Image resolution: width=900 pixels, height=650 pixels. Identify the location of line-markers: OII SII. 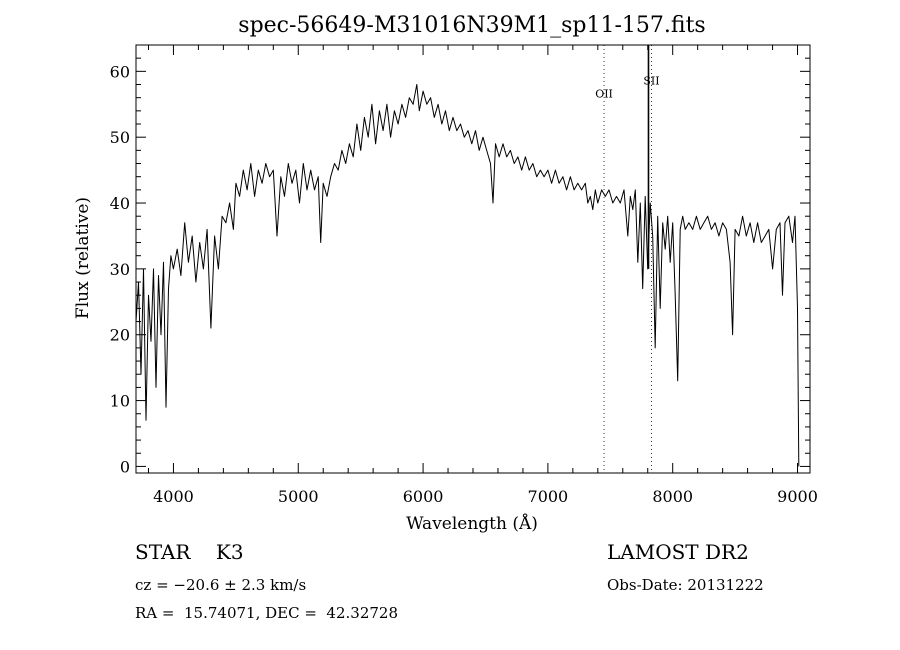
(627, 259).